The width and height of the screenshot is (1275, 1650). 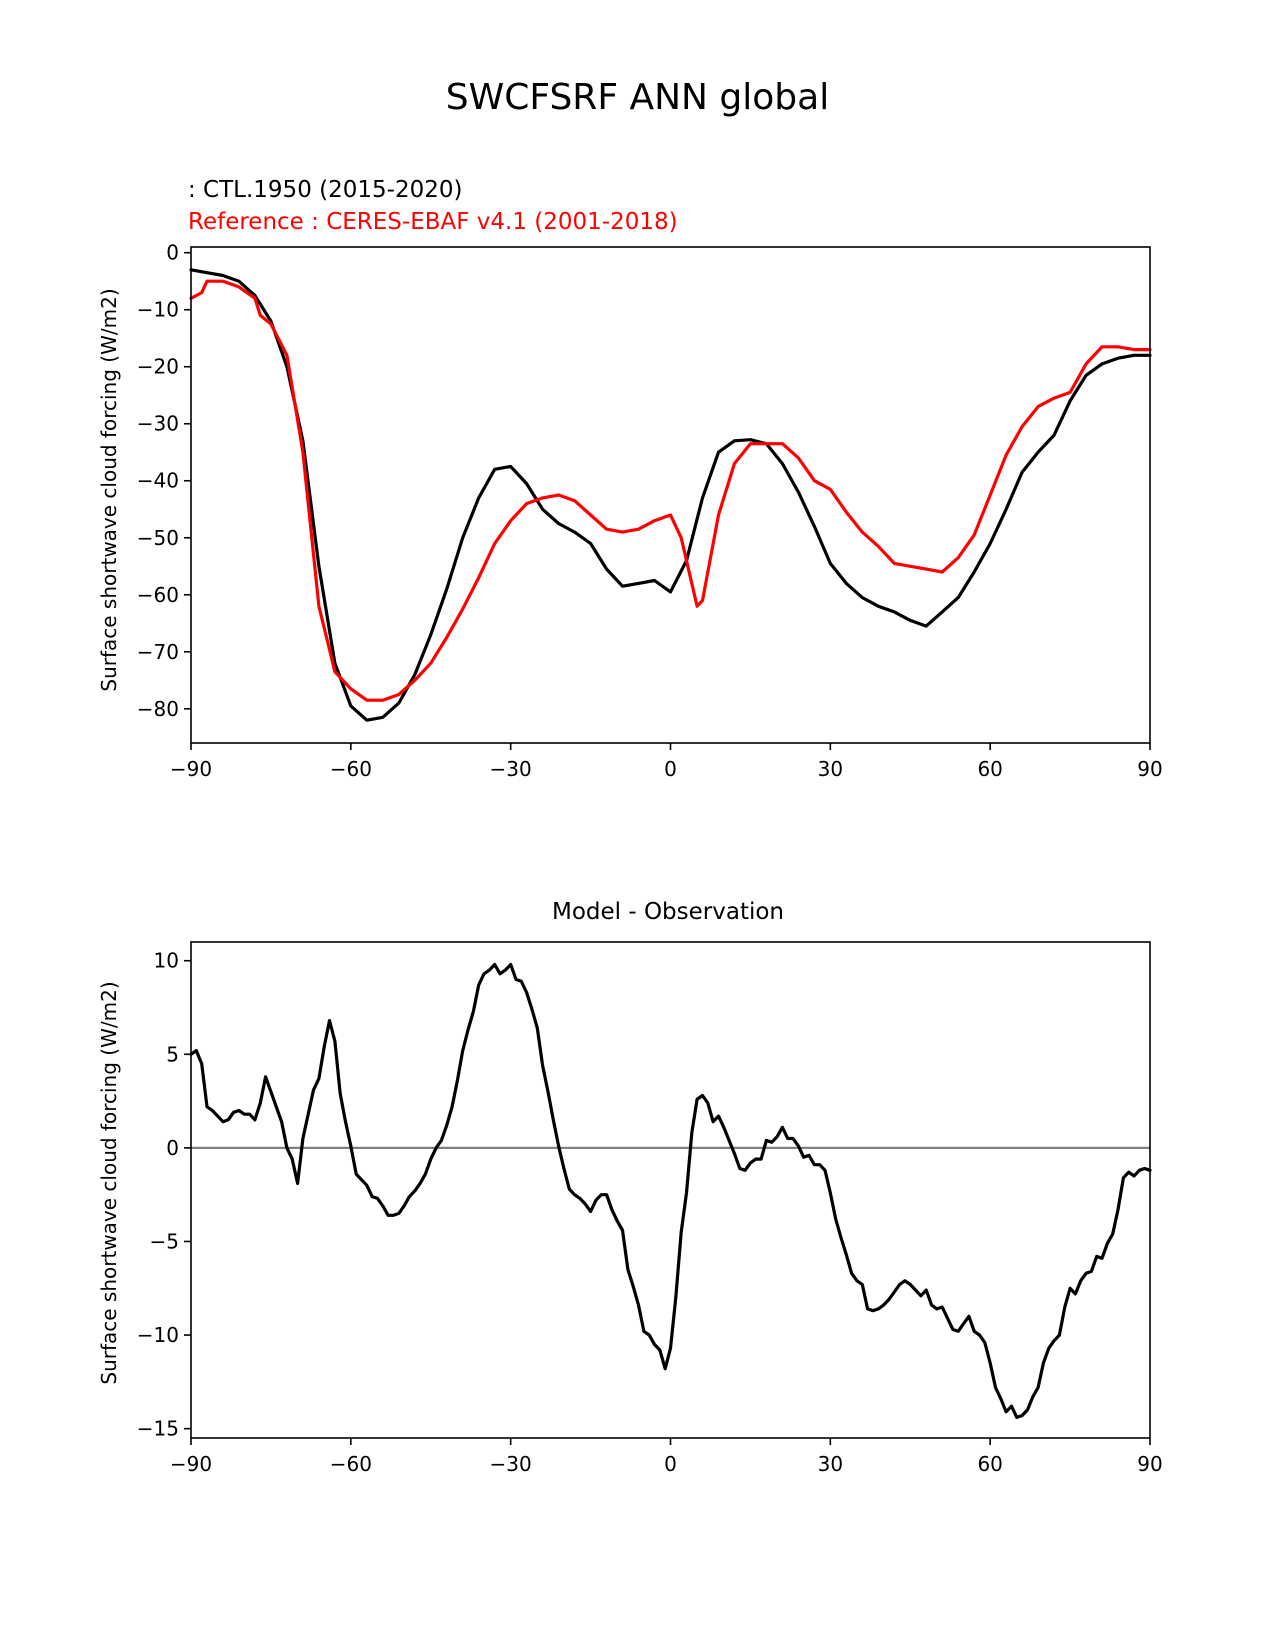 What do you see at coordinates (158, 481) in the screenshot?
I see `y-tick-label: −40` at bounding box center [158, 481].